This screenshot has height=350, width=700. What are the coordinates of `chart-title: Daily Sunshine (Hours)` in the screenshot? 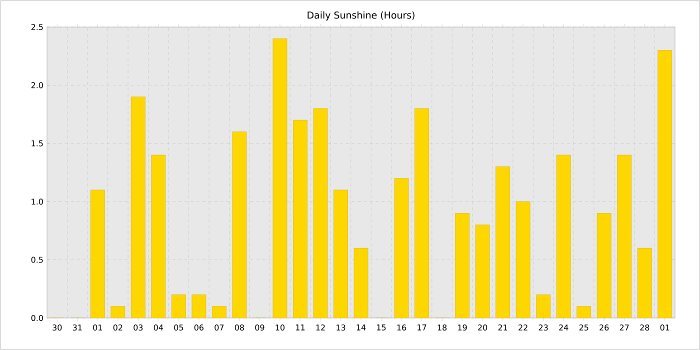 It's located at (361, 16).